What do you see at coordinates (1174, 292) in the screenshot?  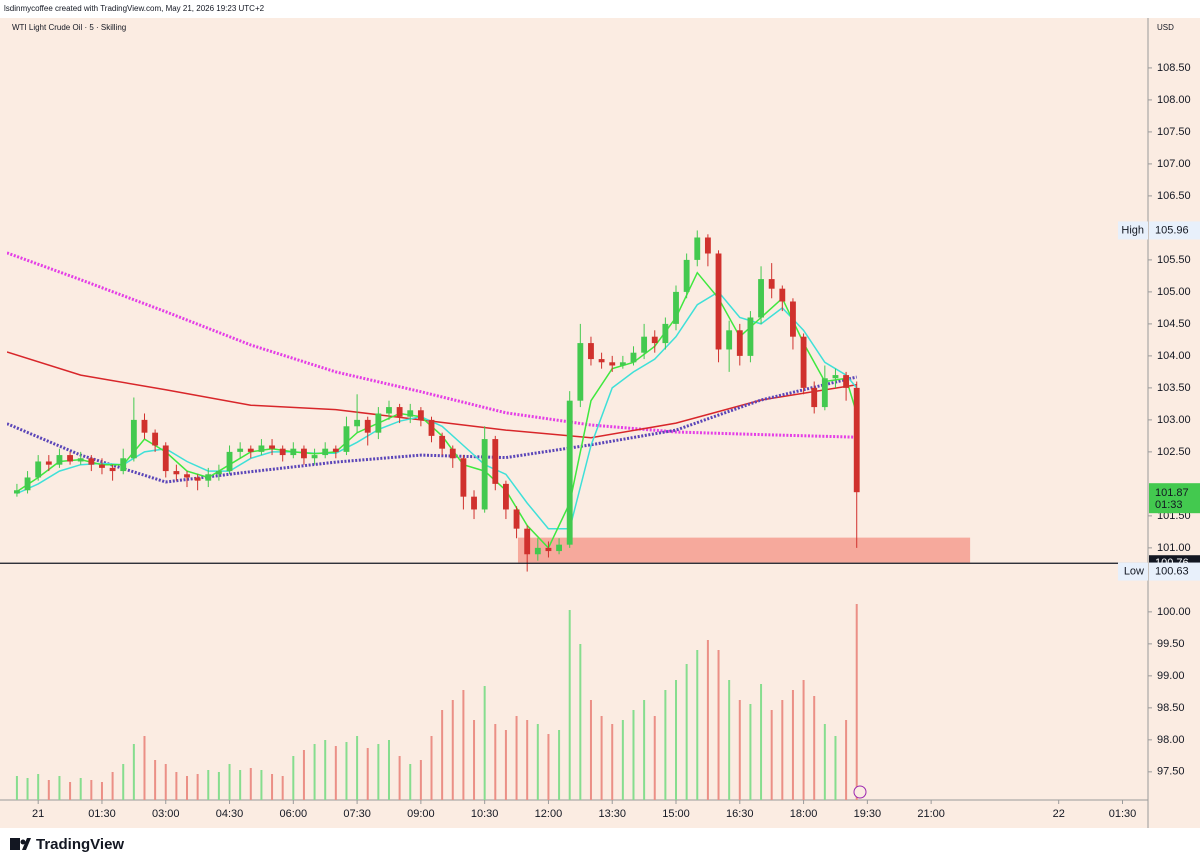 I see `y-tick-label: 105.00` at bounding box center [1174, 292].